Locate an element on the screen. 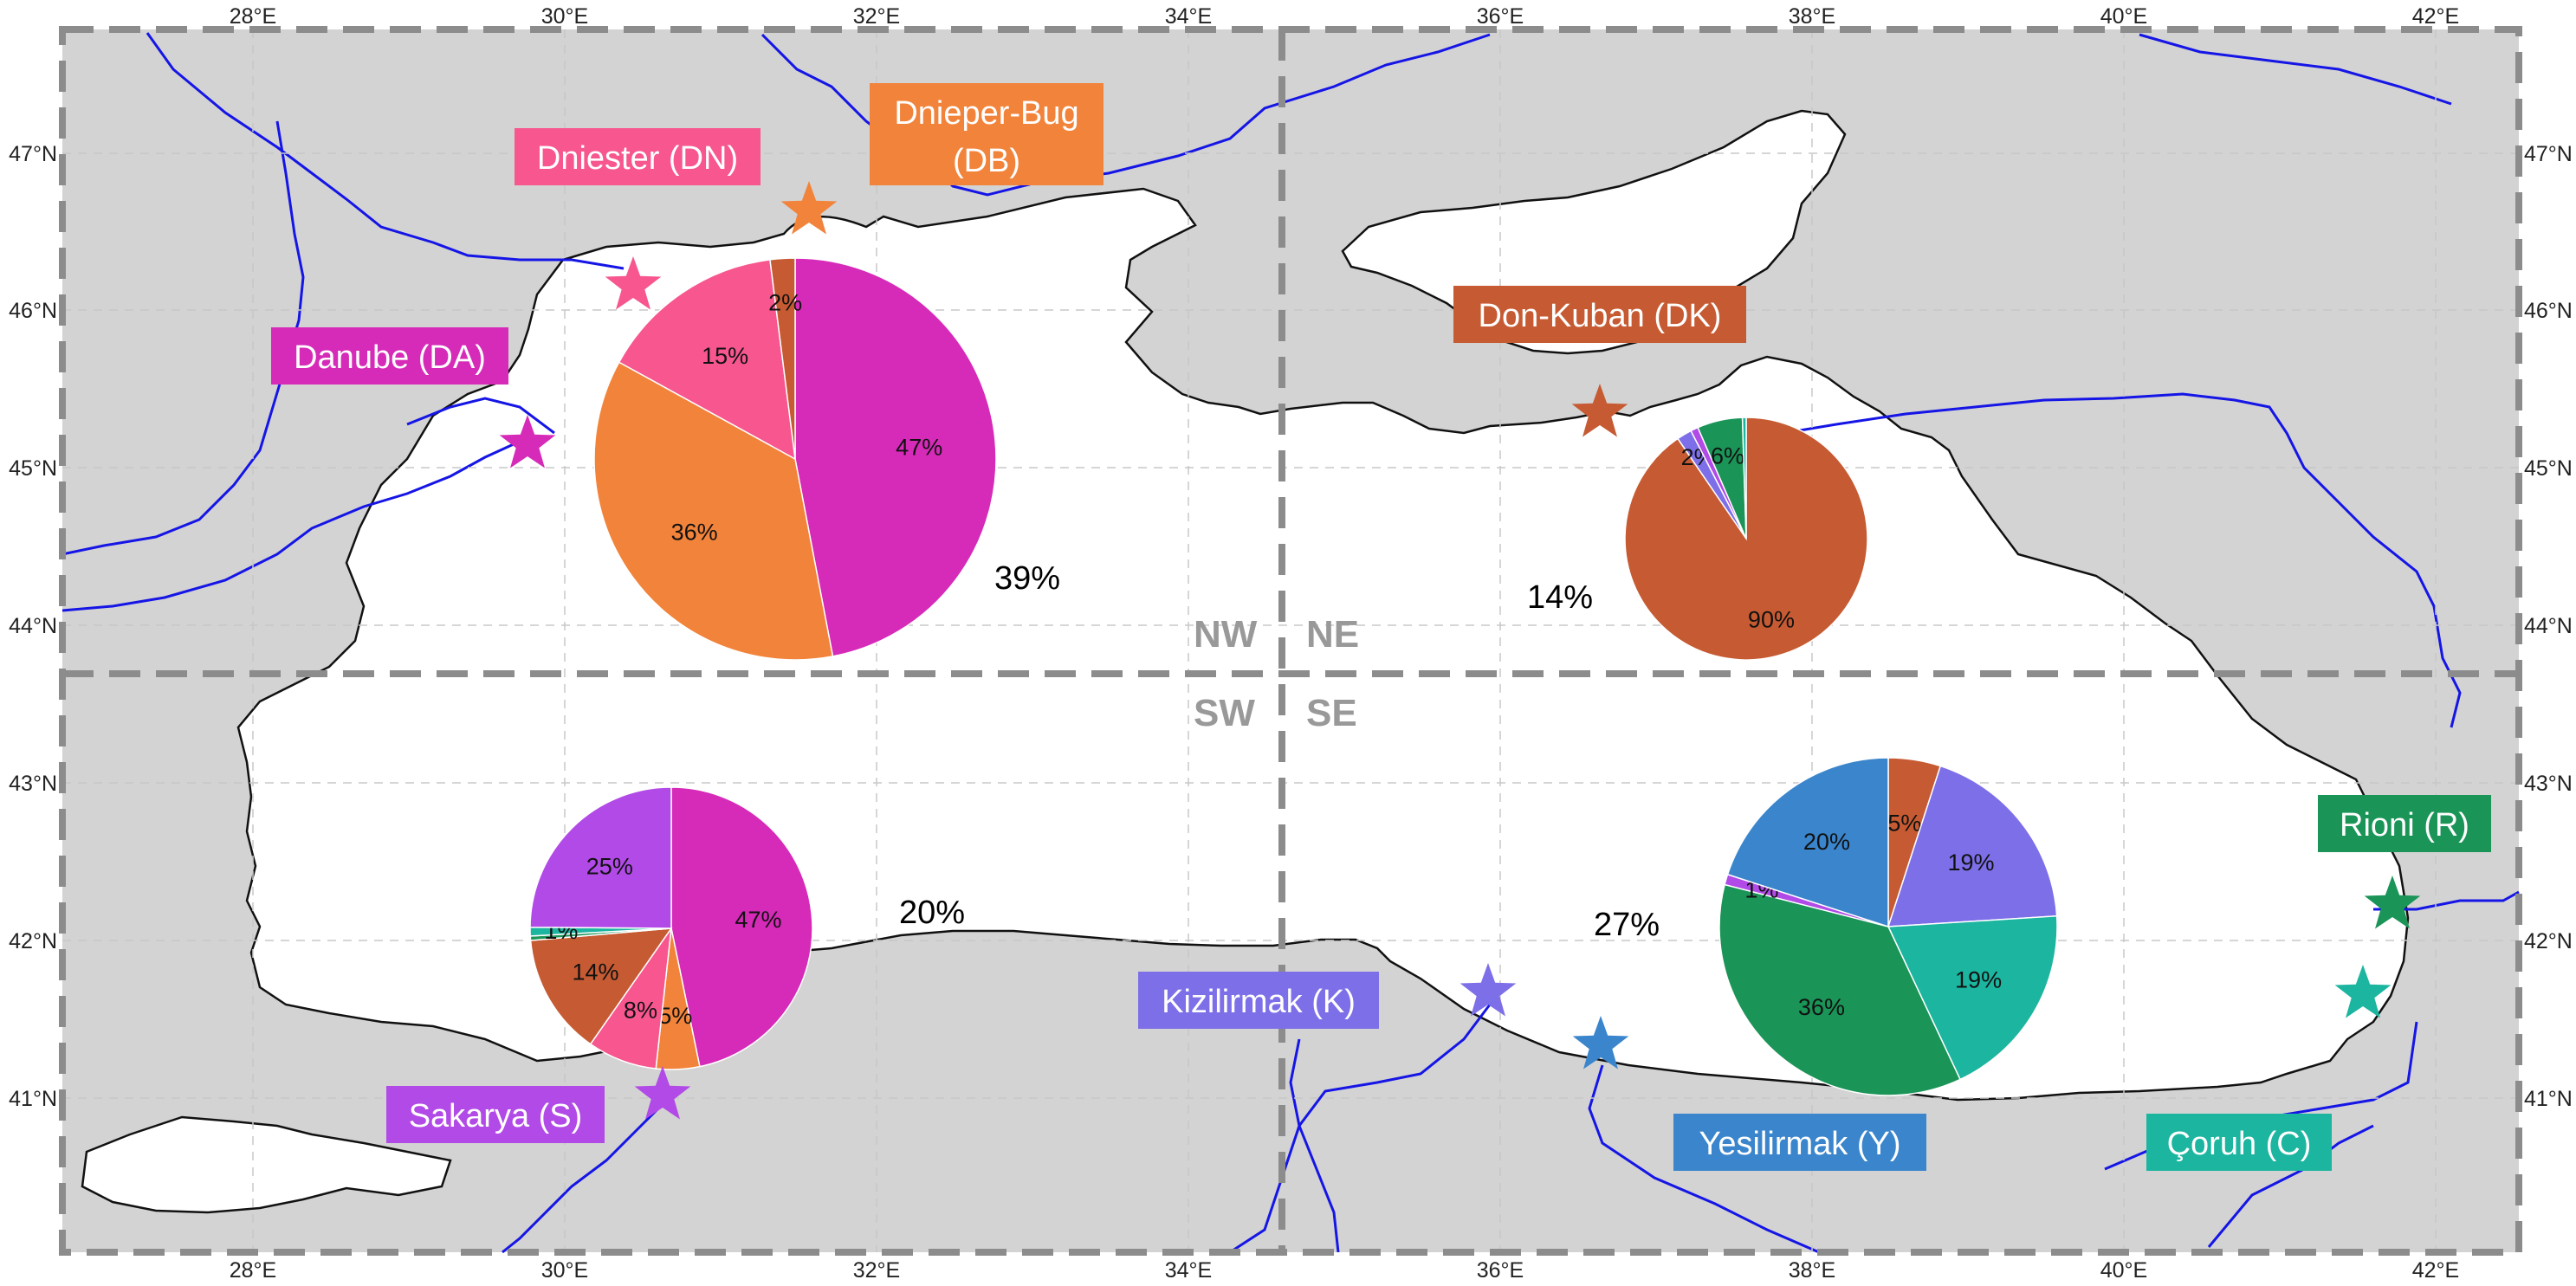  quadrant-label-sw: SW is located at coordinates (1224, 713).